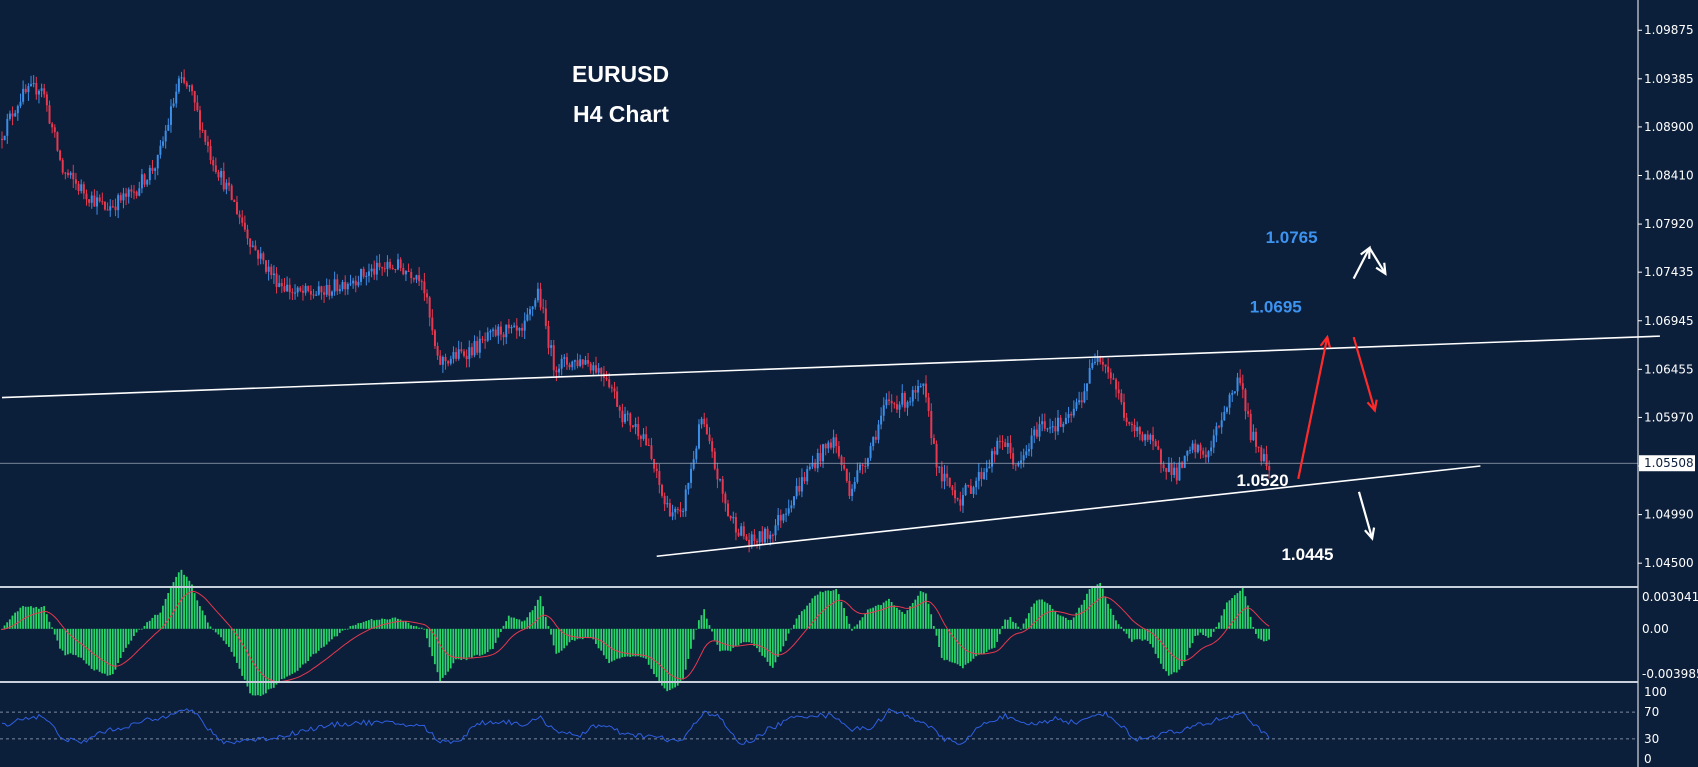 Image resolution: width=1698 pixels, height=767 pixels. What do you see at coordinates (1361, 263) in the screenshot?
I see `projection-arrow` at bounding box center [1361, 263].